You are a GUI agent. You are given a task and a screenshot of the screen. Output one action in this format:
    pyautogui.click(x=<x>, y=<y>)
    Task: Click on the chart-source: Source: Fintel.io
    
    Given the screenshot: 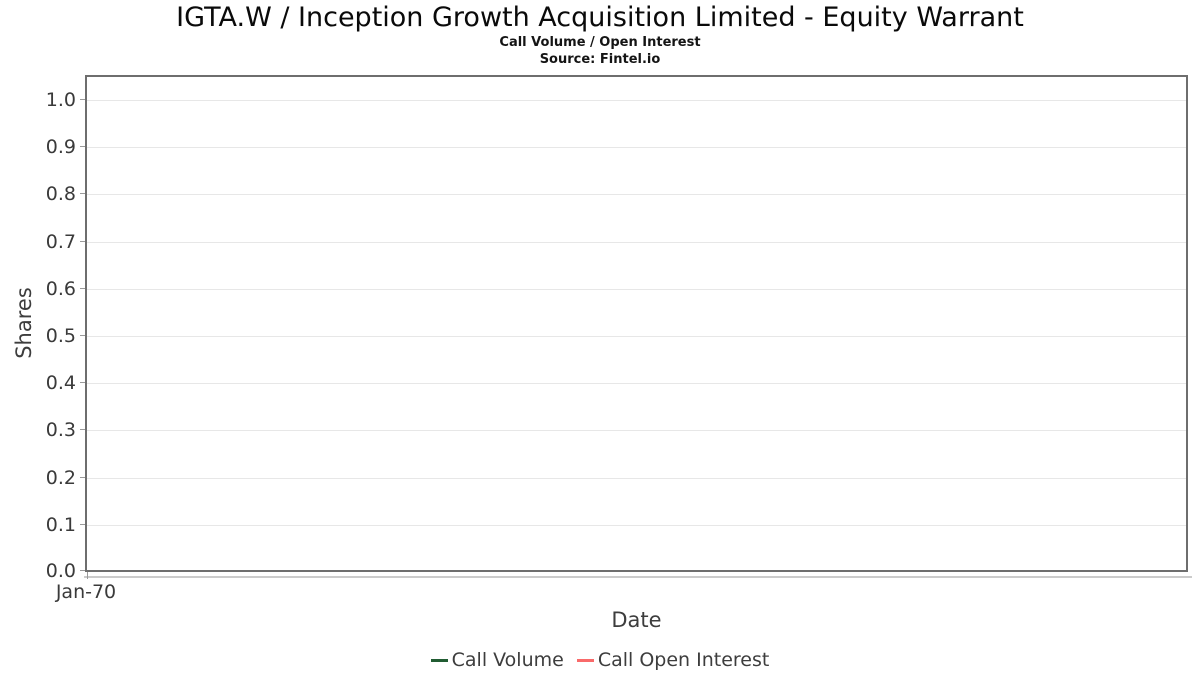 What is the action you would take?
    pyautogui.click(x=600, y=59)
    